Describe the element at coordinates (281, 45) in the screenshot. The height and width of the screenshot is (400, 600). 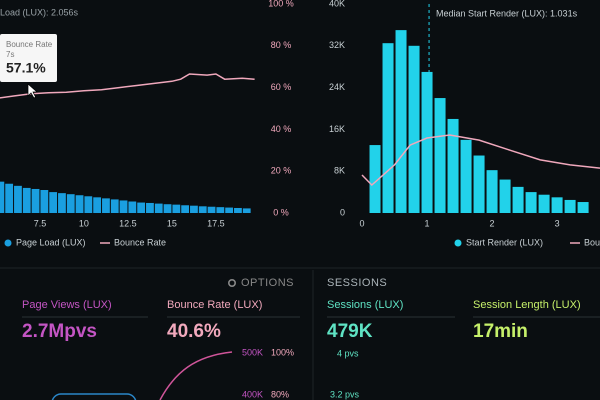
I see `y2-tick-label: 80 %` at that location.